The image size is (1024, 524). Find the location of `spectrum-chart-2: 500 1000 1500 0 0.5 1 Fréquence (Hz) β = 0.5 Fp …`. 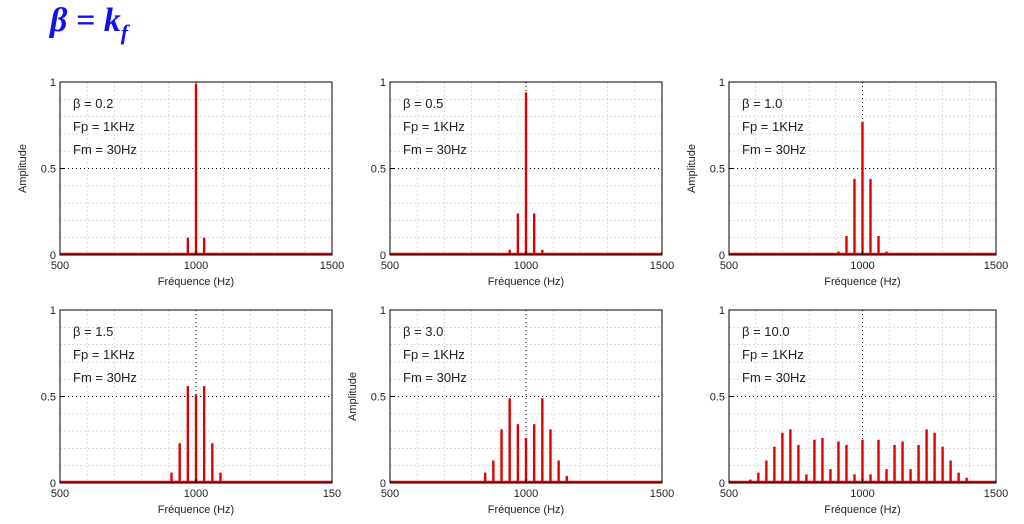

spectrum-chart-2: 500 1000 1500 0 0.5 1 Fréquence (Hz) β = 0.5 Fp … is located at coordinates (523, 182).